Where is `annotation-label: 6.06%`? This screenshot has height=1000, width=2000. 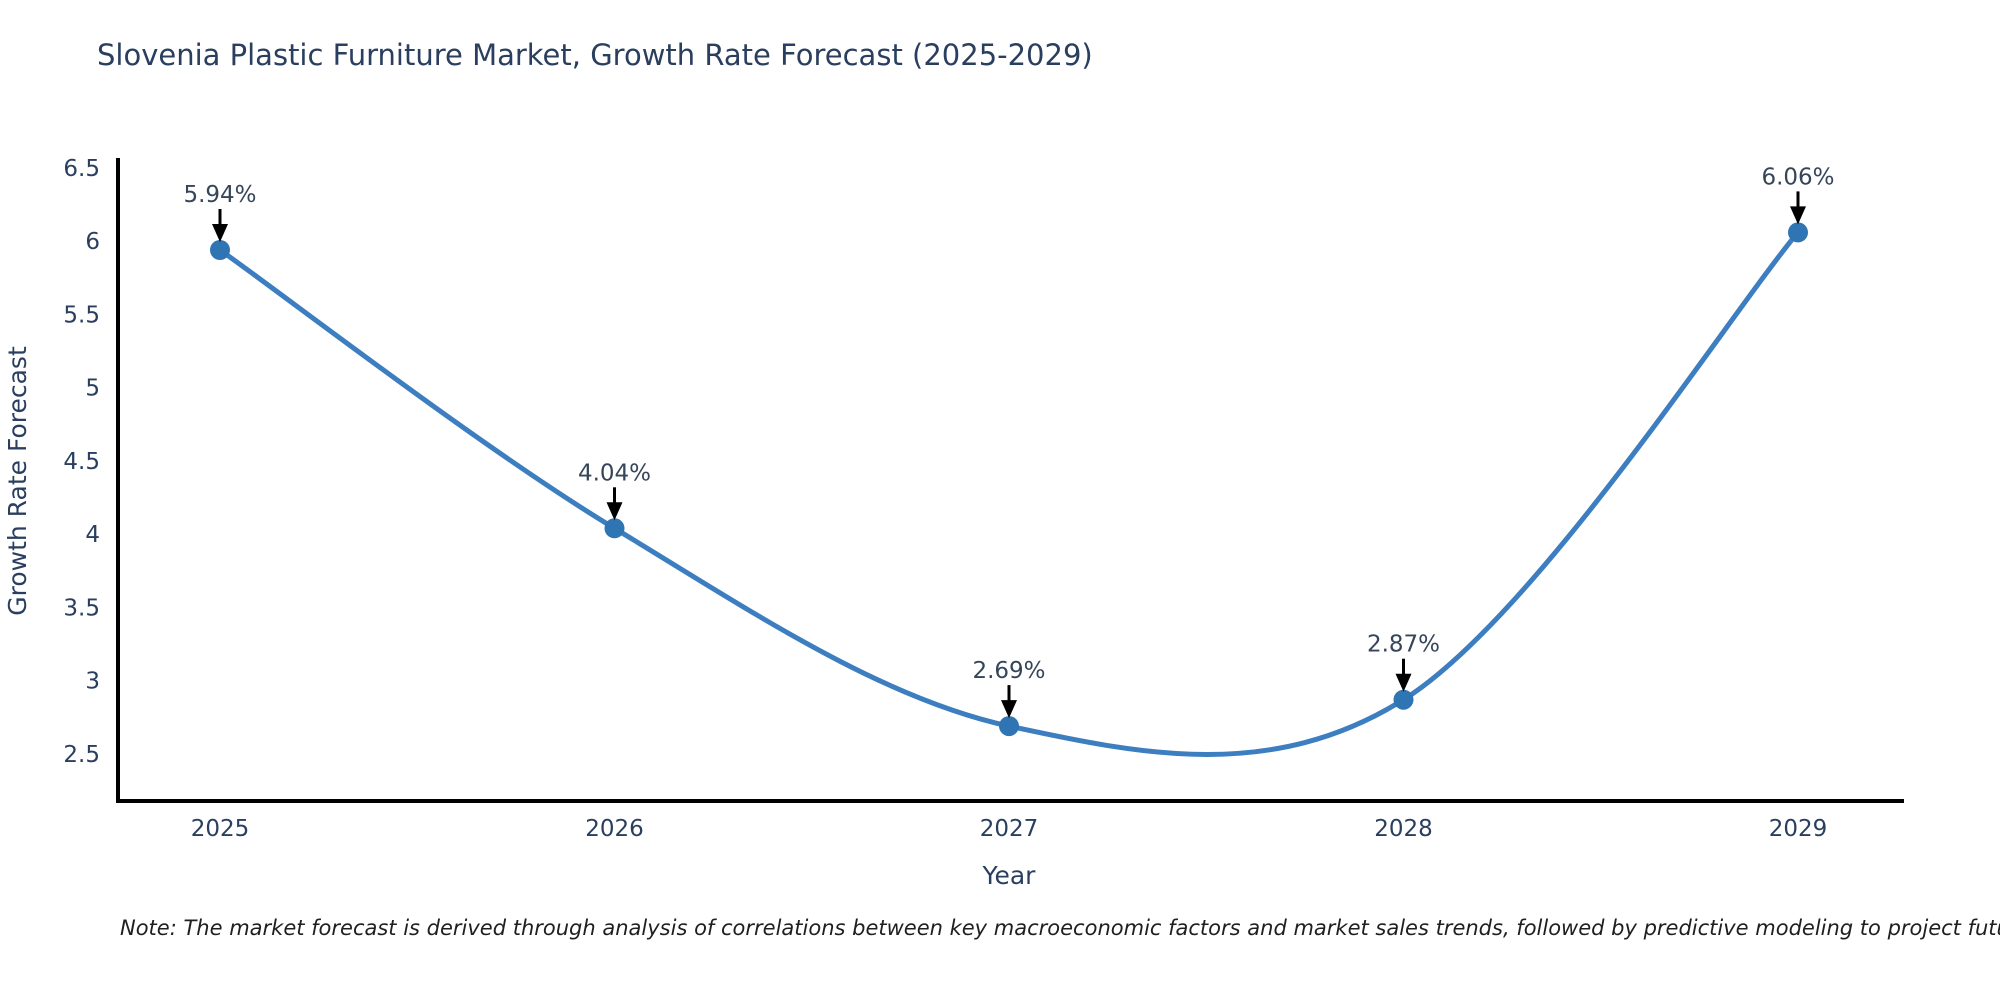 annotation-label: 6.06% is located at coordinates (1797, 177).